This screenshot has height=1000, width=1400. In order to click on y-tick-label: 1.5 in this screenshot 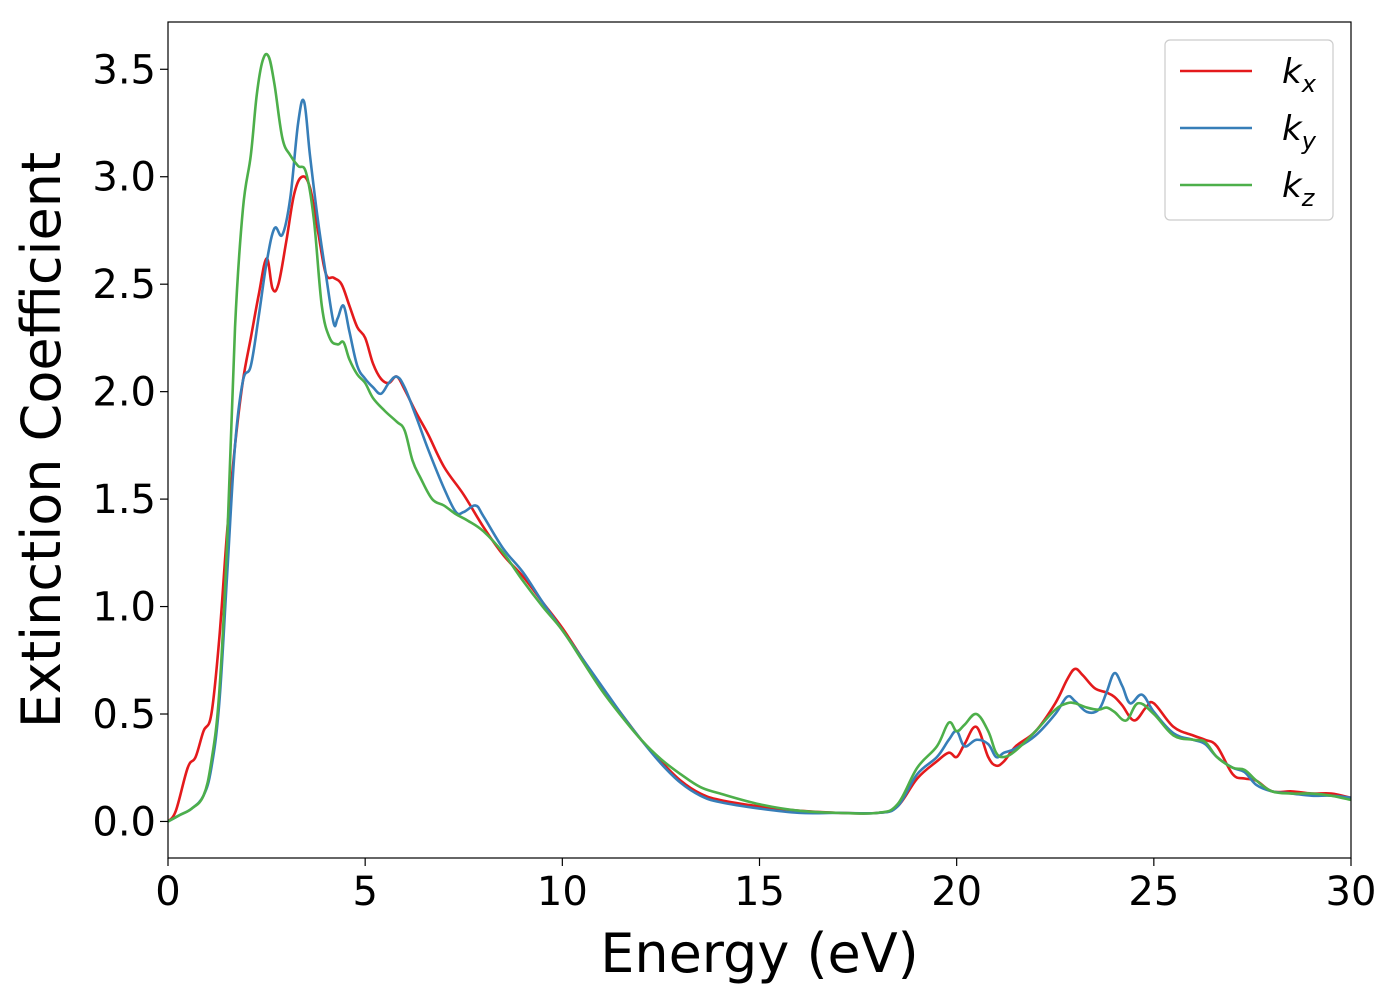, I will do `click(124, 500)`.